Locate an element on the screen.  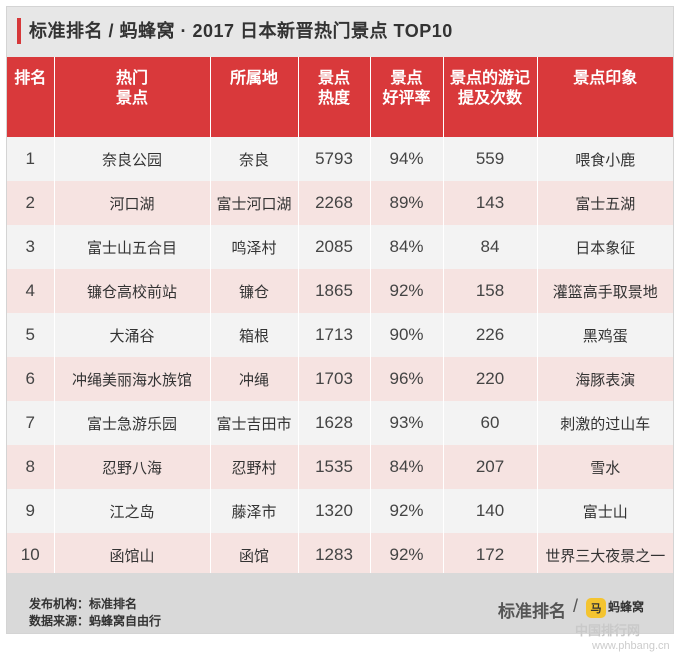
header-impression: 景点印象 is located at coordinates (604, 97).